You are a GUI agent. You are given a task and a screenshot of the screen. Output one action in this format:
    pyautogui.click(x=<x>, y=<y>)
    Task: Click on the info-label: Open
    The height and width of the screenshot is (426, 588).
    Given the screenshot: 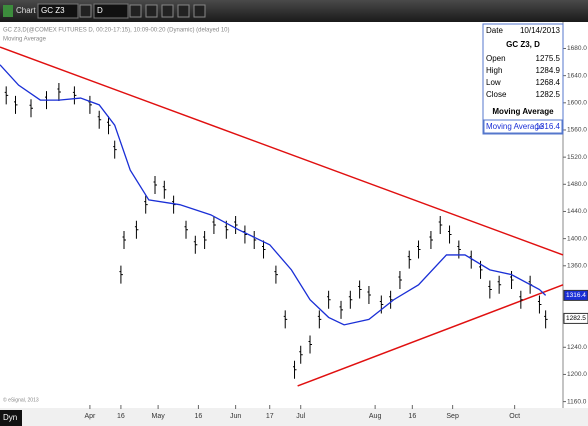 What is the action you would take?
    pyautogui.click(x=496, y=58)
    